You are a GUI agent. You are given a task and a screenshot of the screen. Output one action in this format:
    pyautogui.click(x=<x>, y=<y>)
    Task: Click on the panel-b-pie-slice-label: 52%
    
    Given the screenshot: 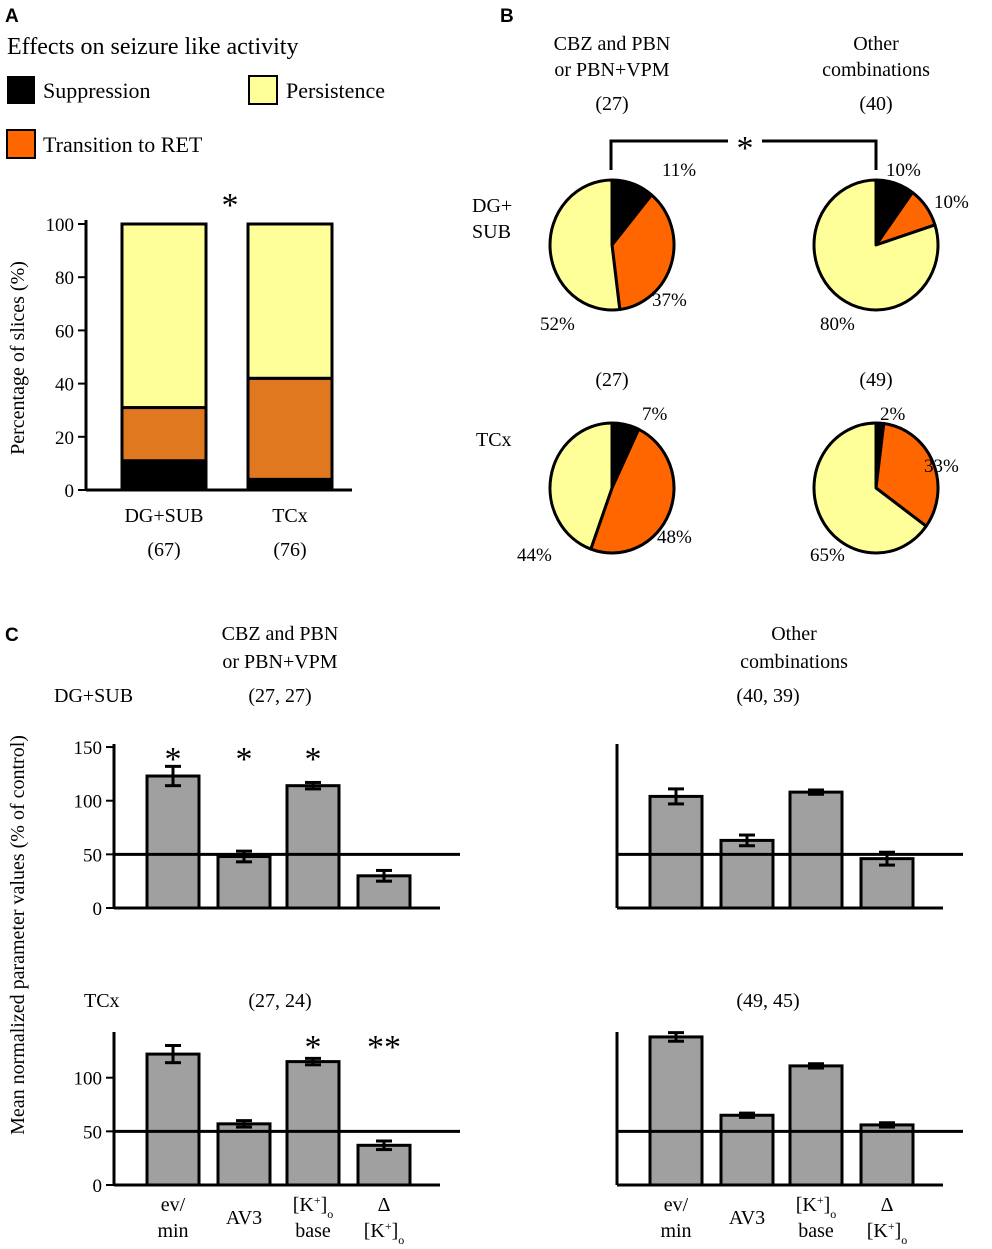 What is the action you would take?
    pyautogui.click(x=557, y=324)
    